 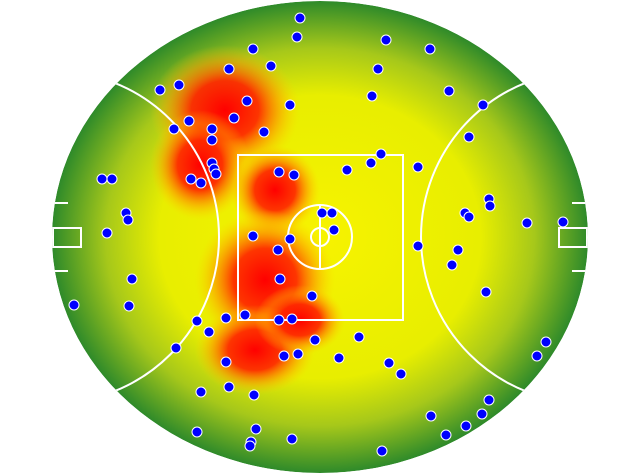 I want to click on heat-zone, so click(x=200, y=165).